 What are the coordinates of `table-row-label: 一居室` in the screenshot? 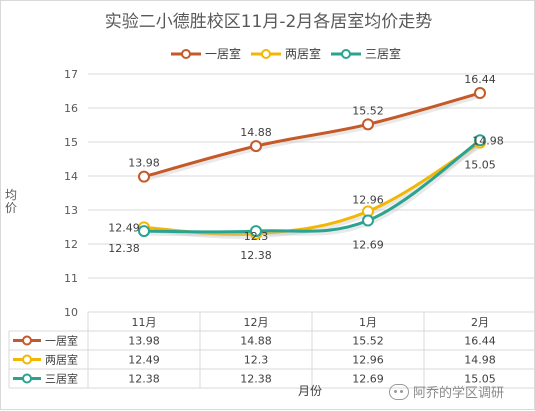 It's located at (61, 341).